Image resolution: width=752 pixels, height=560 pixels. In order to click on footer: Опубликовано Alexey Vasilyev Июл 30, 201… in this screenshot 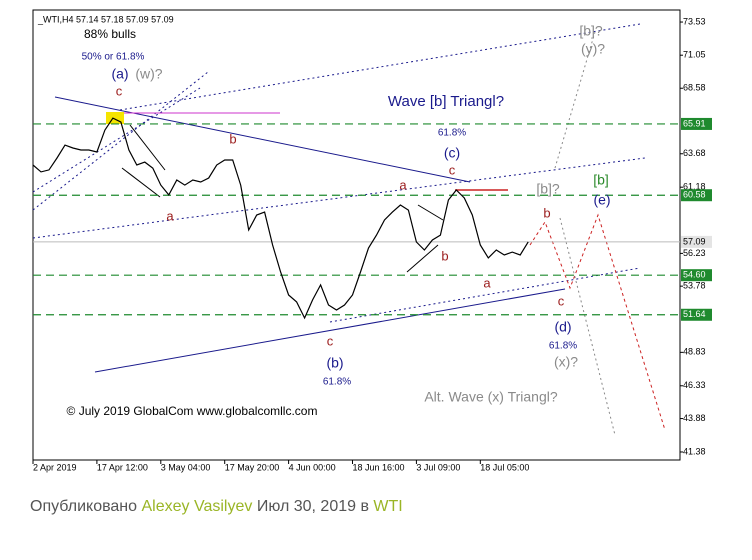, I will do `click(216, 507)`.